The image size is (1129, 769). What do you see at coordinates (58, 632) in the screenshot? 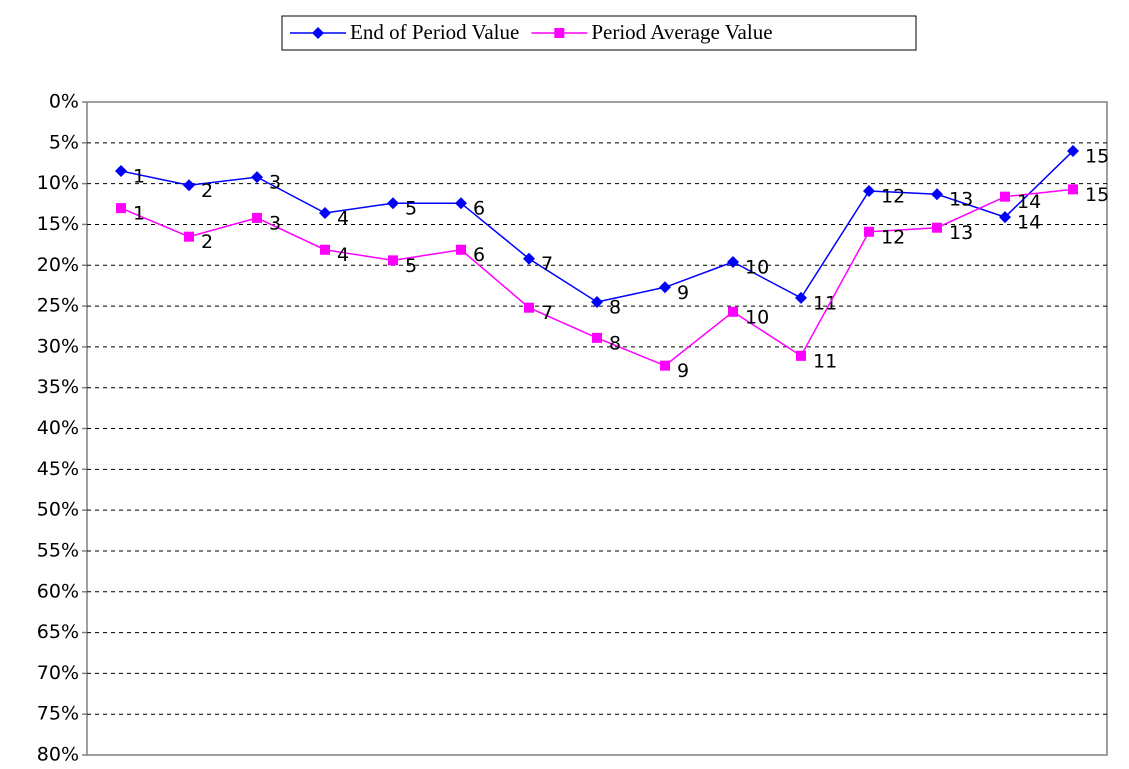
I see `y-tick-label: 65%` at bounding box center [58, 632].